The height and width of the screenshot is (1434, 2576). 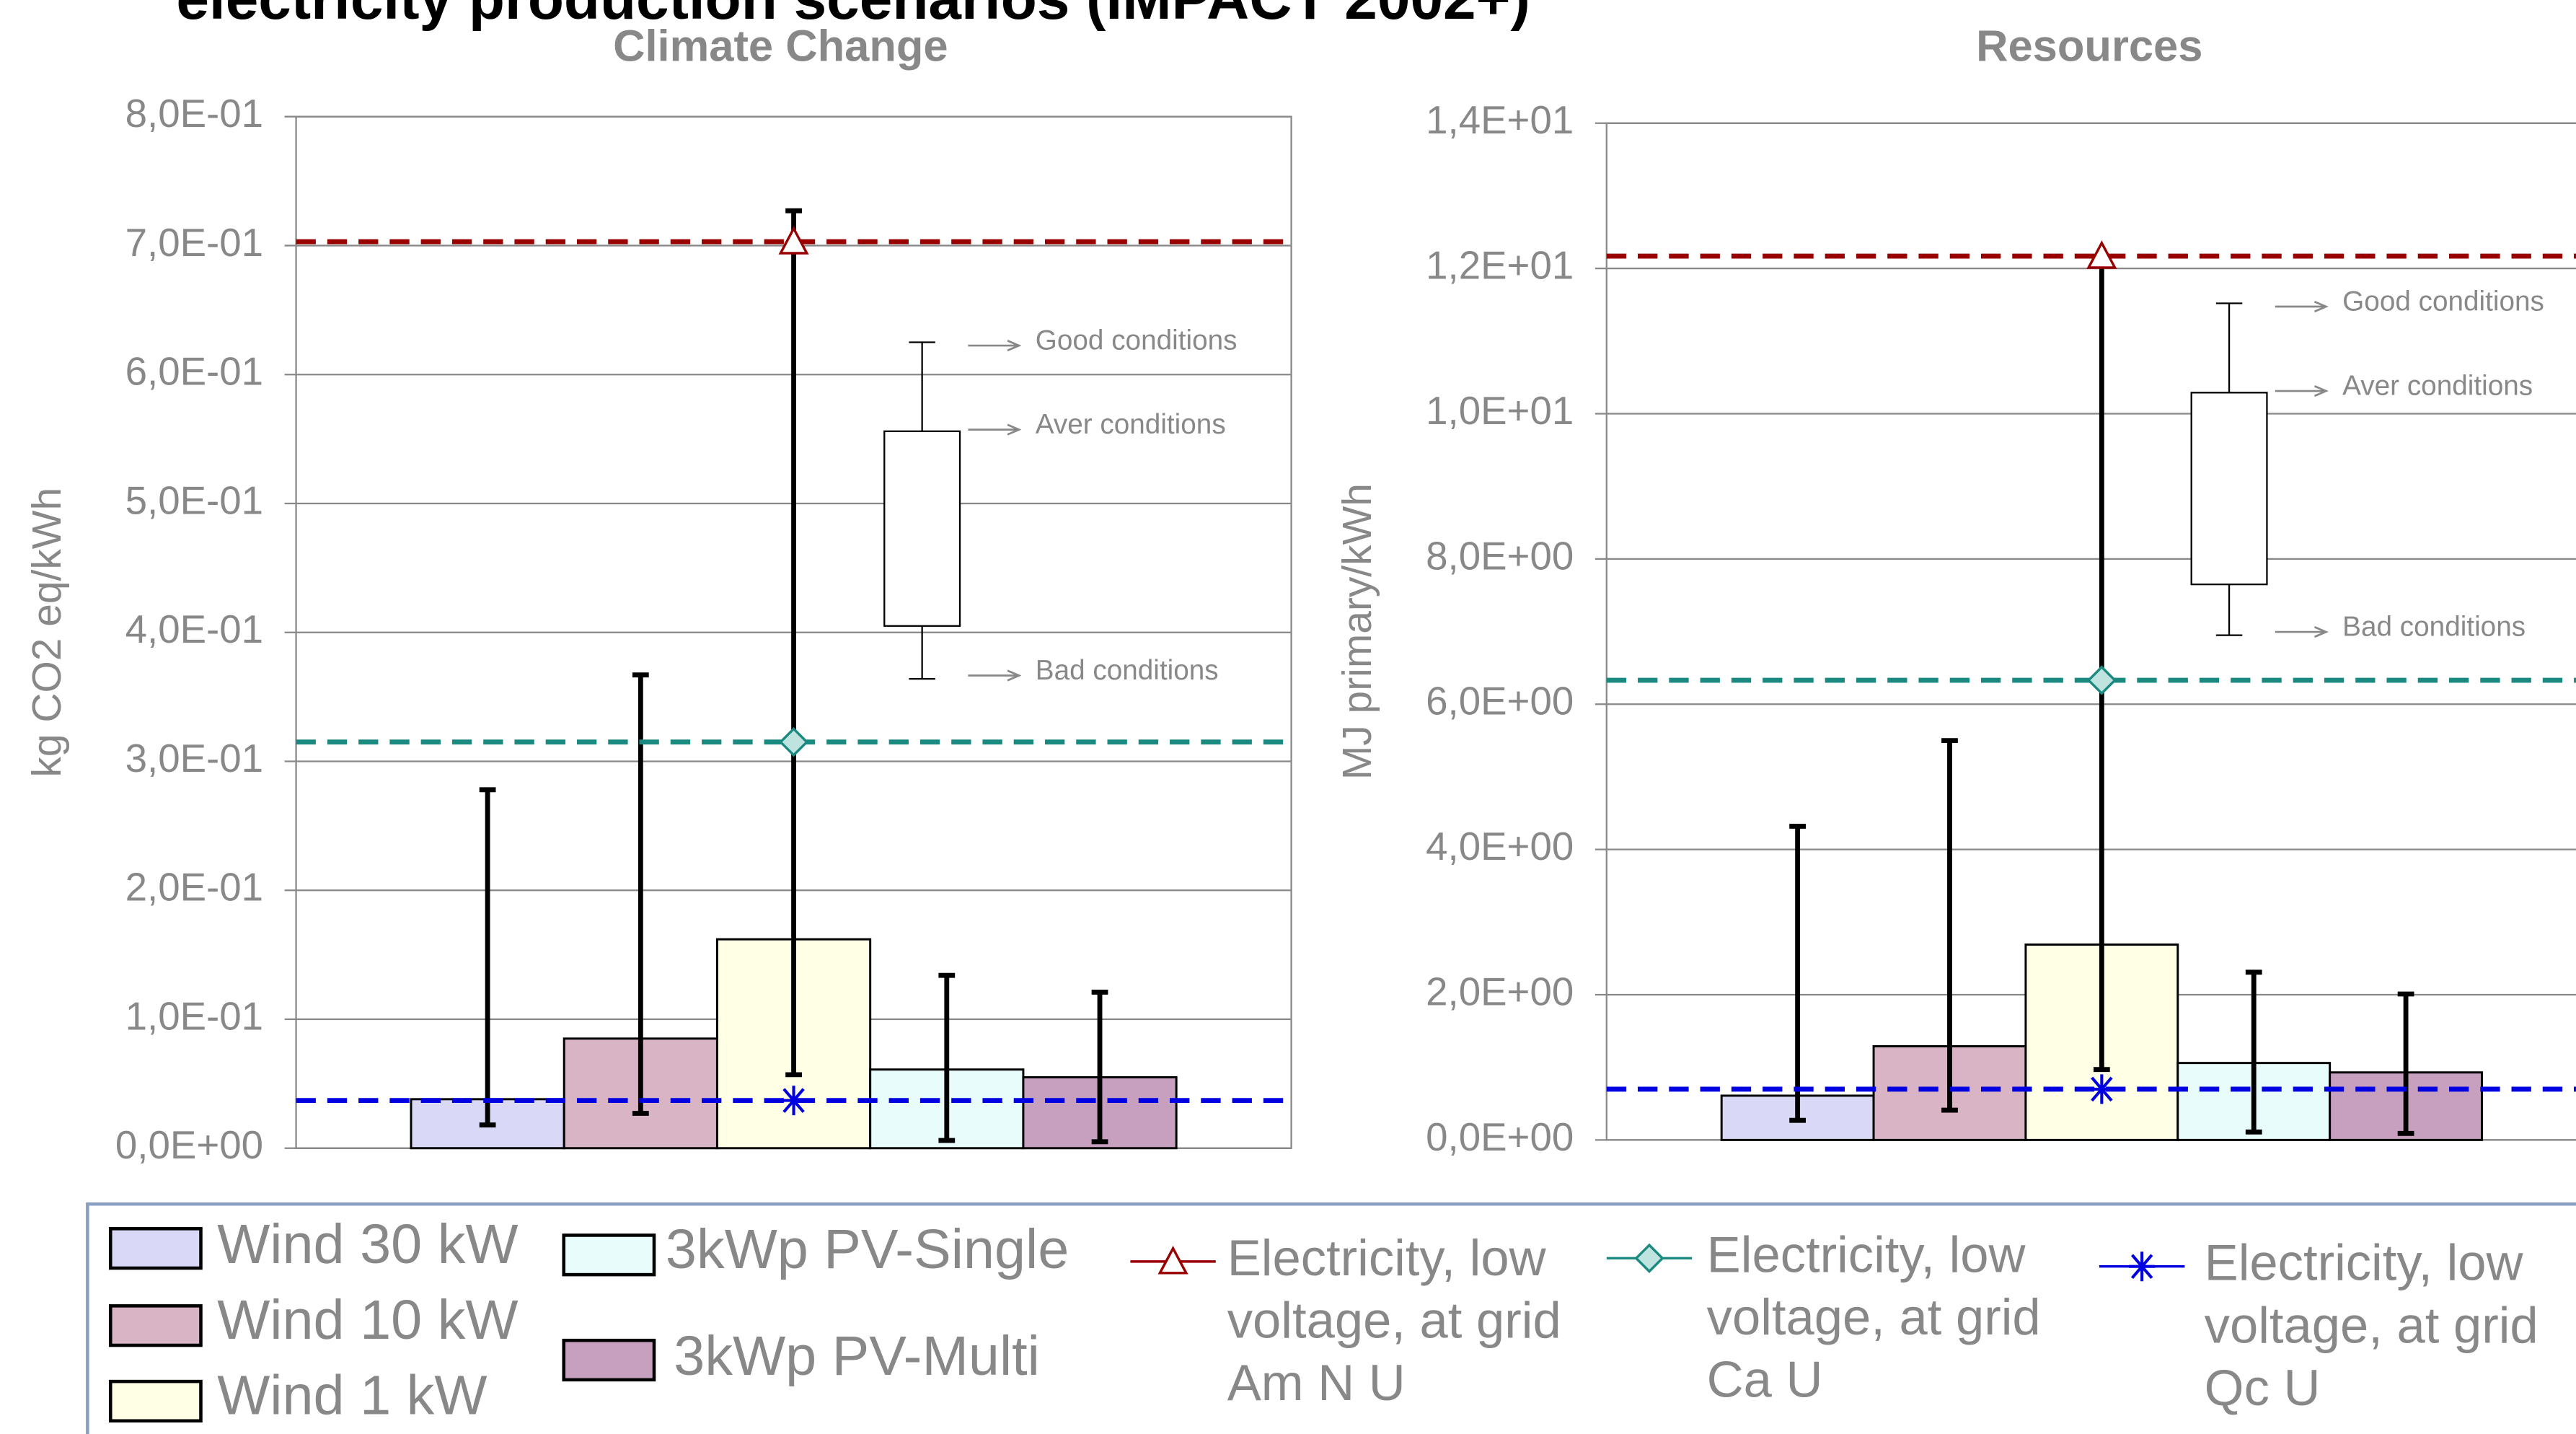 I want to click on y-tick-label: 5,0E-01, so click(x=194, y=500).